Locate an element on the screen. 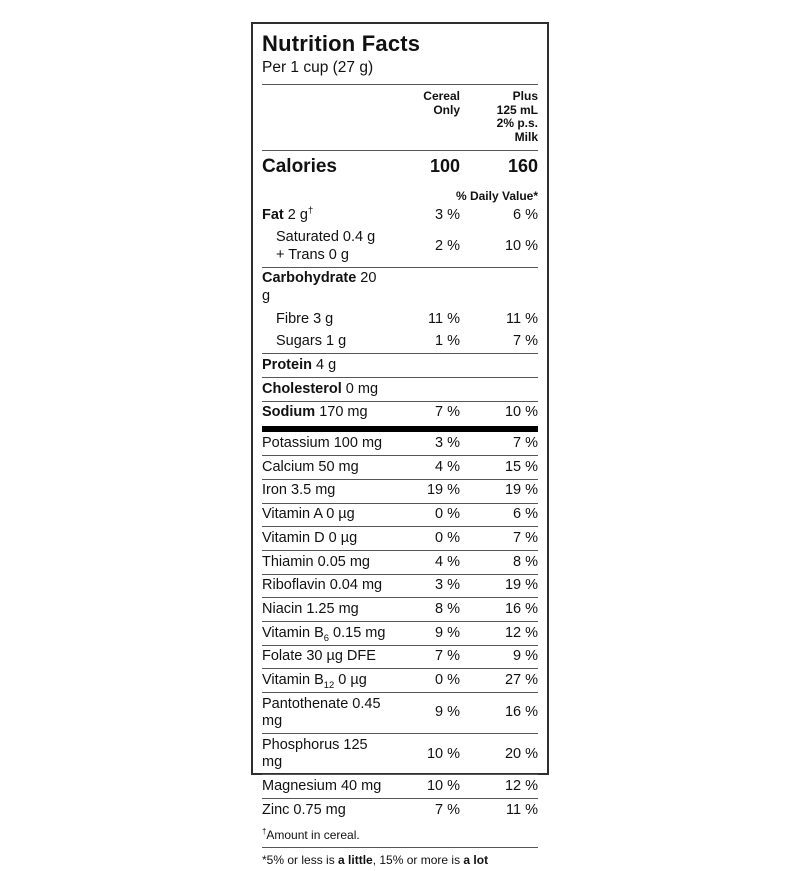 This screenshot has height=871, width=800. serving-size: Per 1 cup (27 g) is located at coordinates (318, 67).